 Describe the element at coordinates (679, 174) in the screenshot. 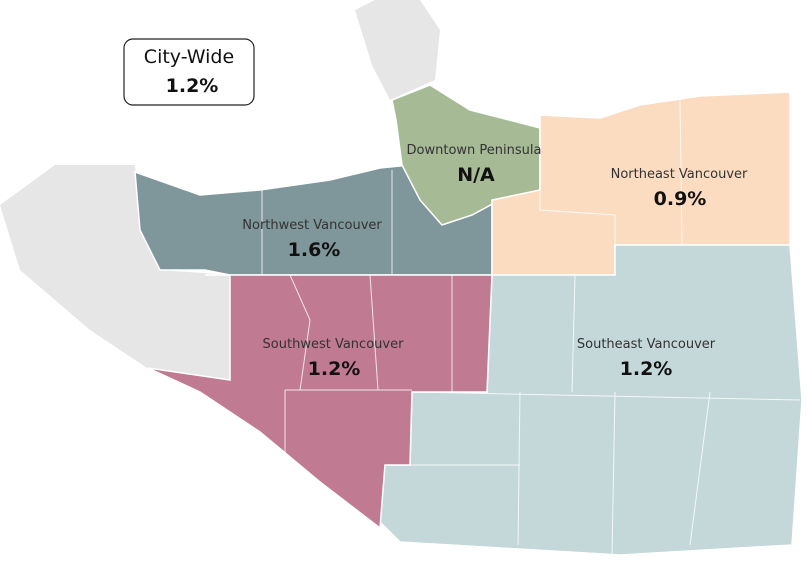

I see `region-name: Northeast Vancouver` at that location.